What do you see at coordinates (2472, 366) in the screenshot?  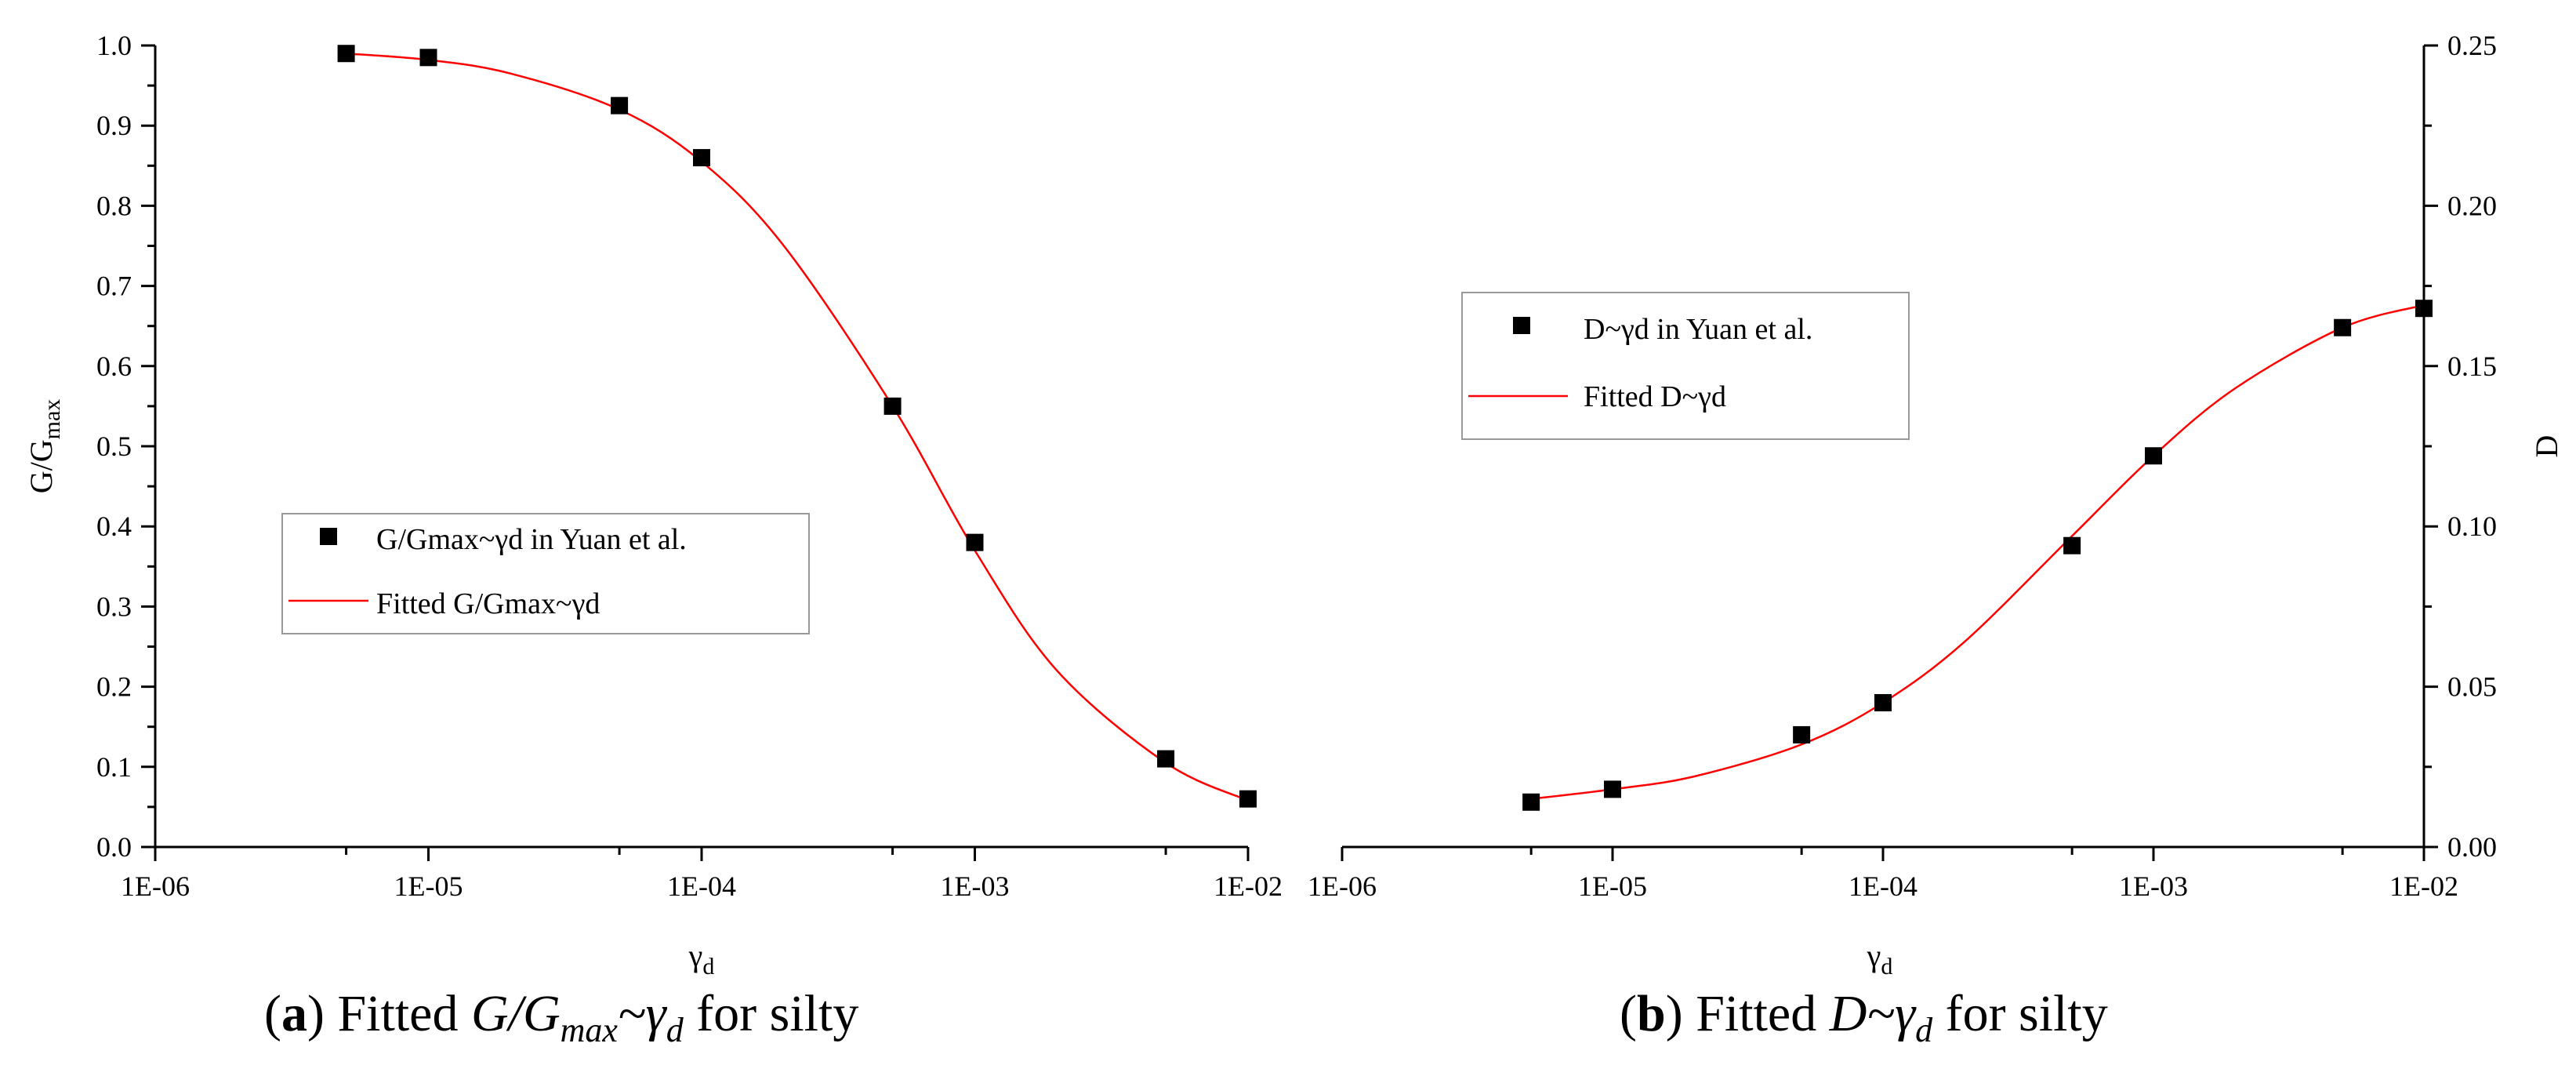 I see `panel-b-y-tick-label: 0.15` at bounding box center [2472, 366].